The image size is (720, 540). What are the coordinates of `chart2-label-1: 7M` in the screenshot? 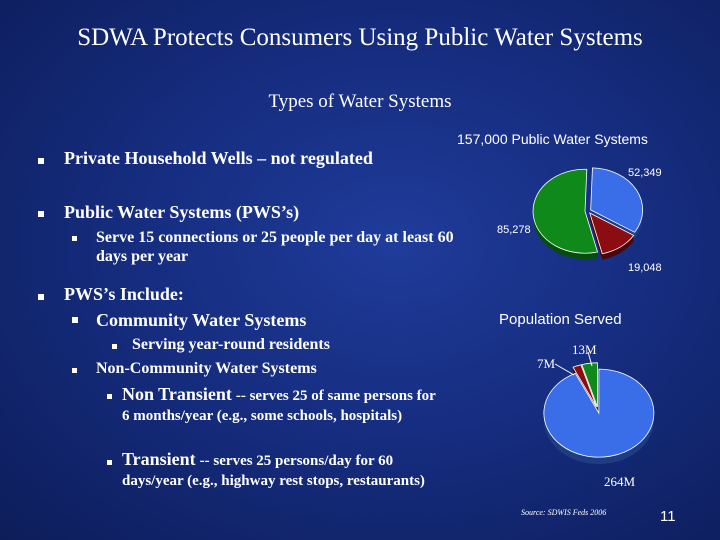 It's located at (546, 363).